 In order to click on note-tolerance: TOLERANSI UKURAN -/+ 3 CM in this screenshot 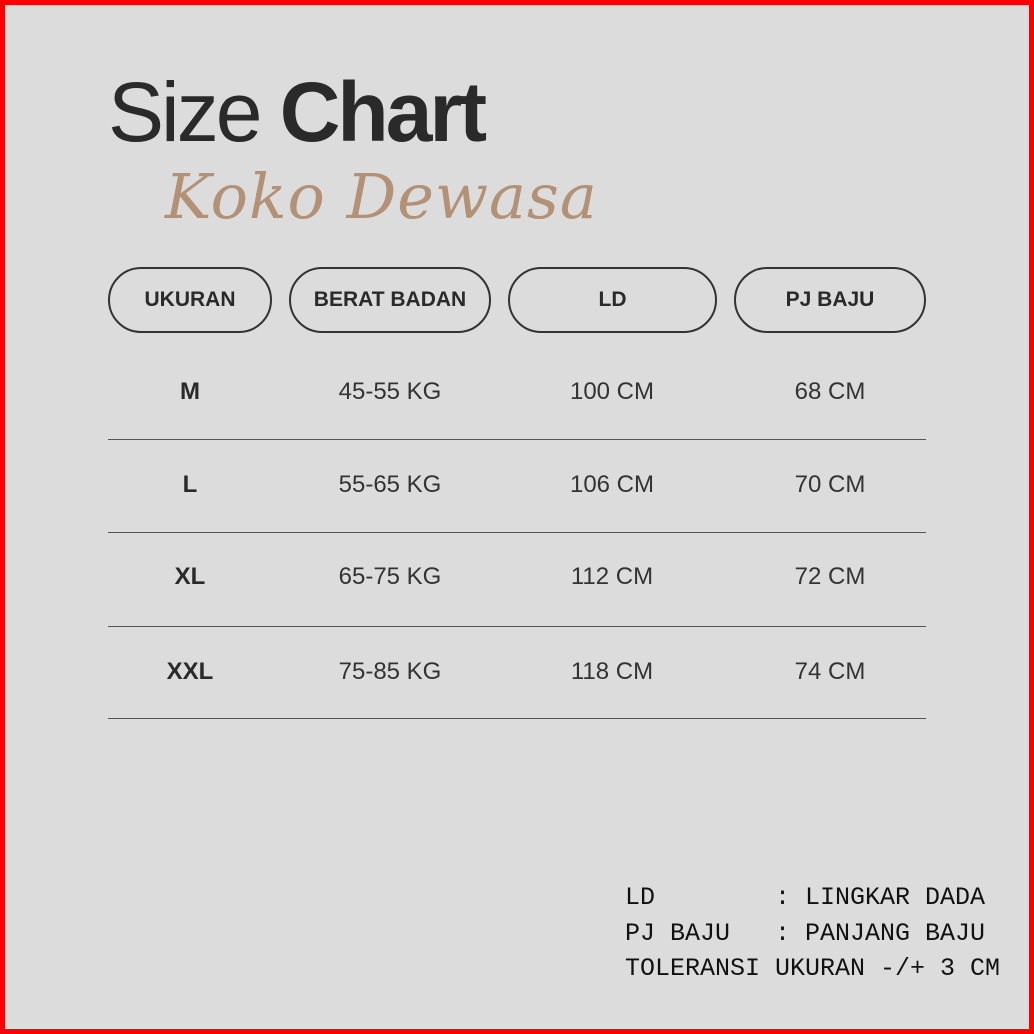, I will do `click(813, 968)`.